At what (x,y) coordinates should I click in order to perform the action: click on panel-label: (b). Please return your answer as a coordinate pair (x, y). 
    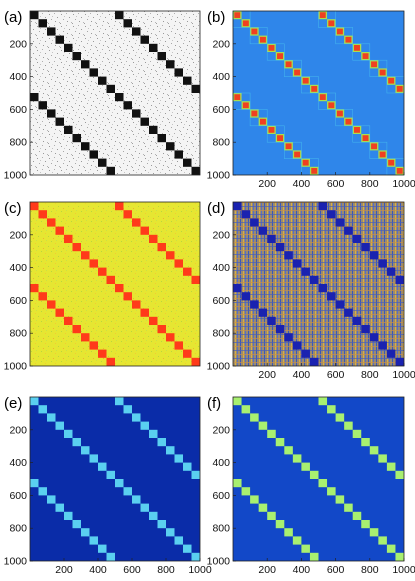
    Looking at the image, I should click on (216, 17).